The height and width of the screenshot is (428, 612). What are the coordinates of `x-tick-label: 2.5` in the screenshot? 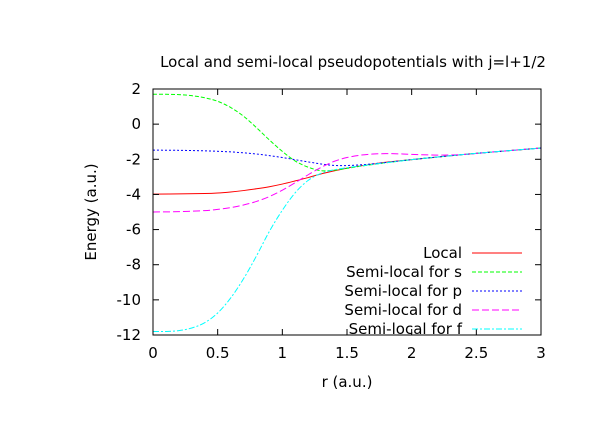 It's located at (476, 353).